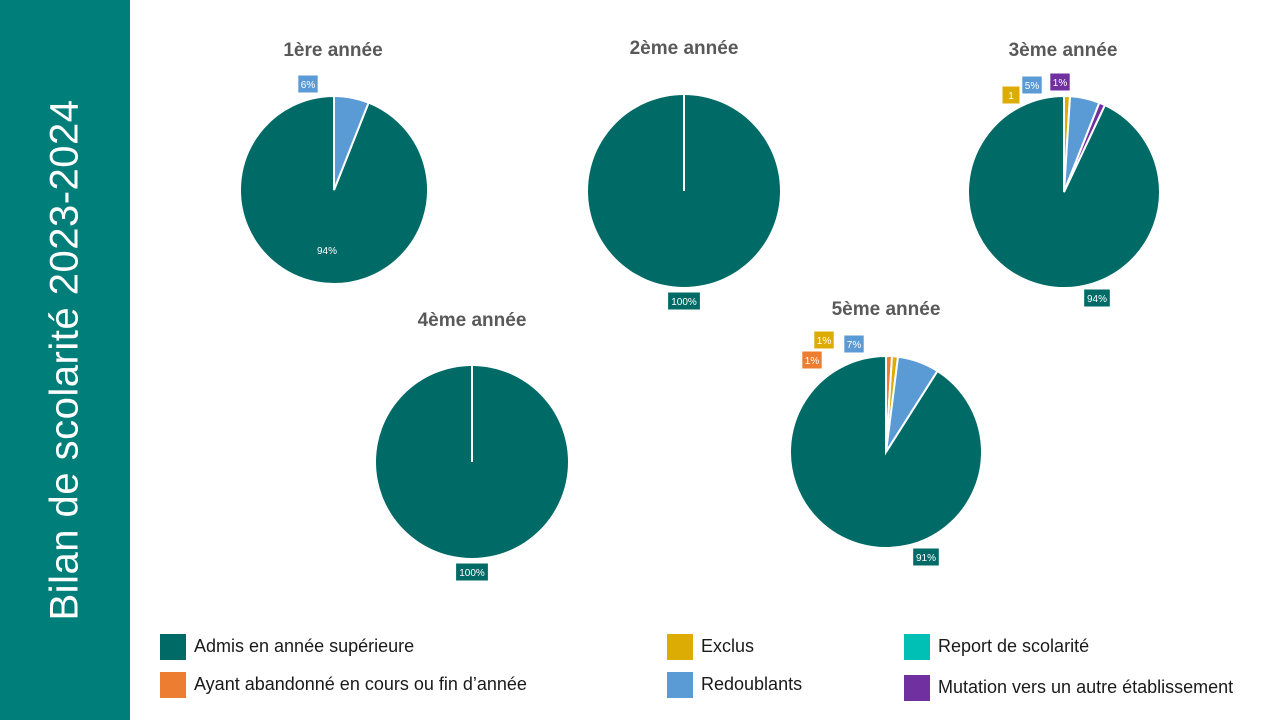  I want to click on sidebar-panel: Bilan de scolarité 2023-2024, so click(65, 360).